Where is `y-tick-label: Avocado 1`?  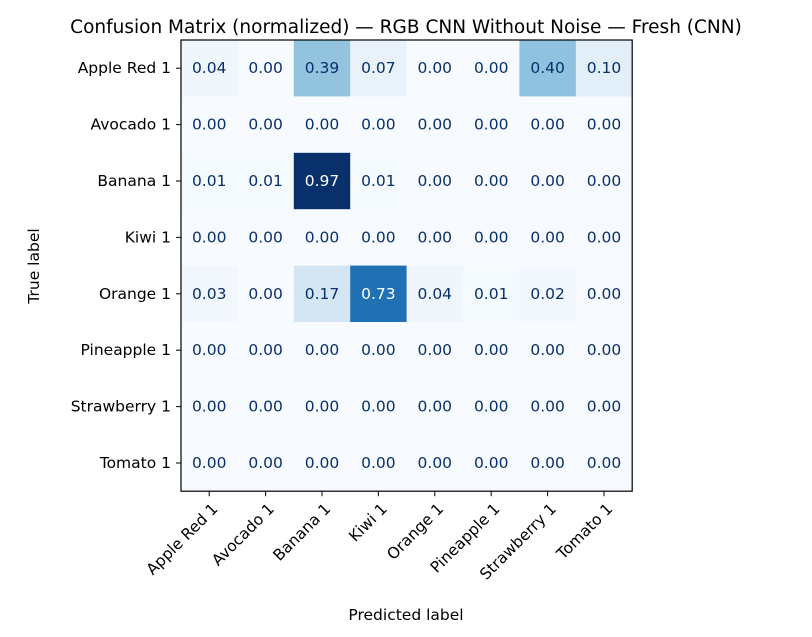 y-tick-label: Avocado 1 is located at coordinates (131, 125).